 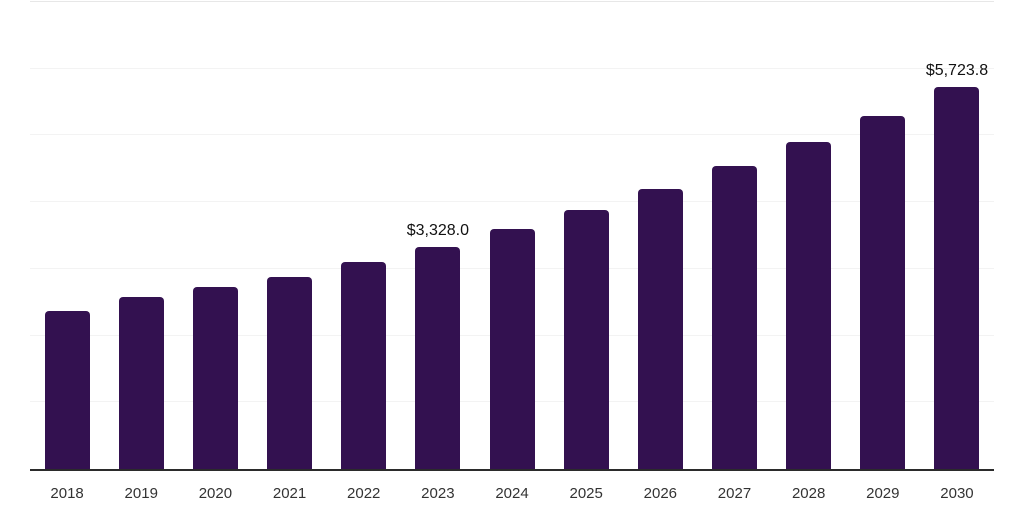 I want to click on bar-2020, so click(x=215, y=378).